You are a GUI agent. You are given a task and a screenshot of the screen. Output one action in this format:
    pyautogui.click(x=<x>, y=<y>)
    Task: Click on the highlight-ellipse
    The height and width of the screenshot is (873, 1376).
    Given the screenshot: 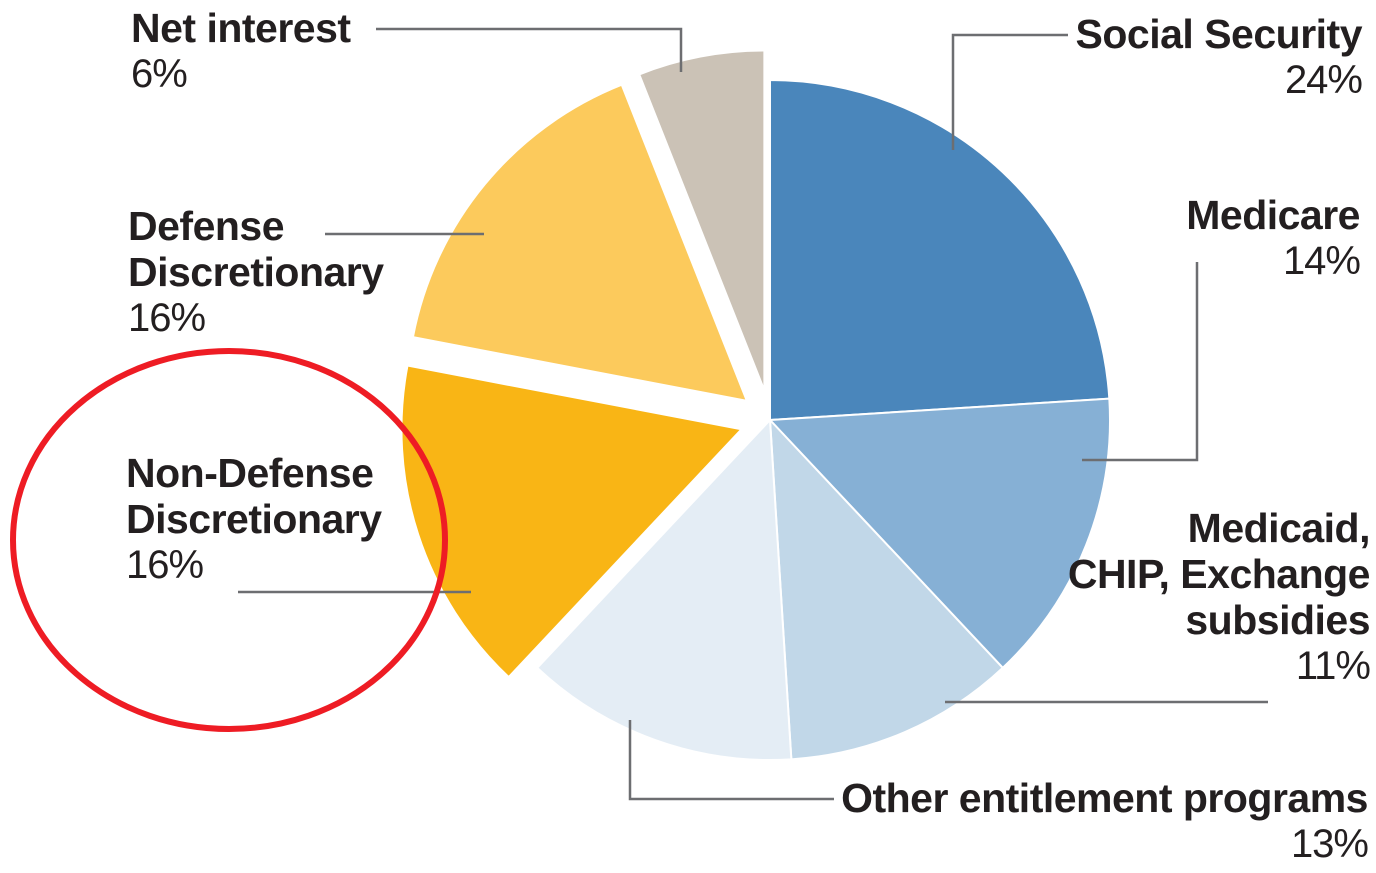 What is the action you would take?
    pyautogui.click(x=229, y=540)
    